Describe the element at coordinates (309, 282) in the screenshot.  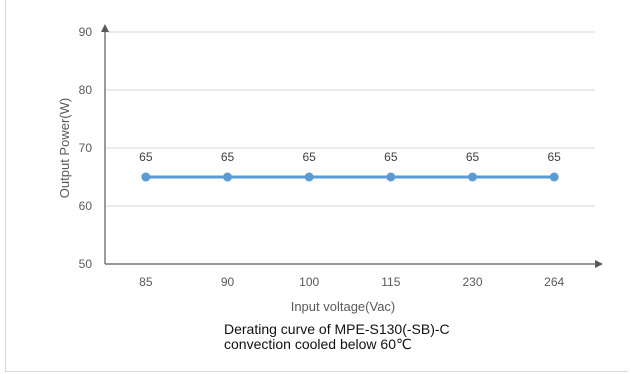
I see `x-tick-label-100: 100` at that location.